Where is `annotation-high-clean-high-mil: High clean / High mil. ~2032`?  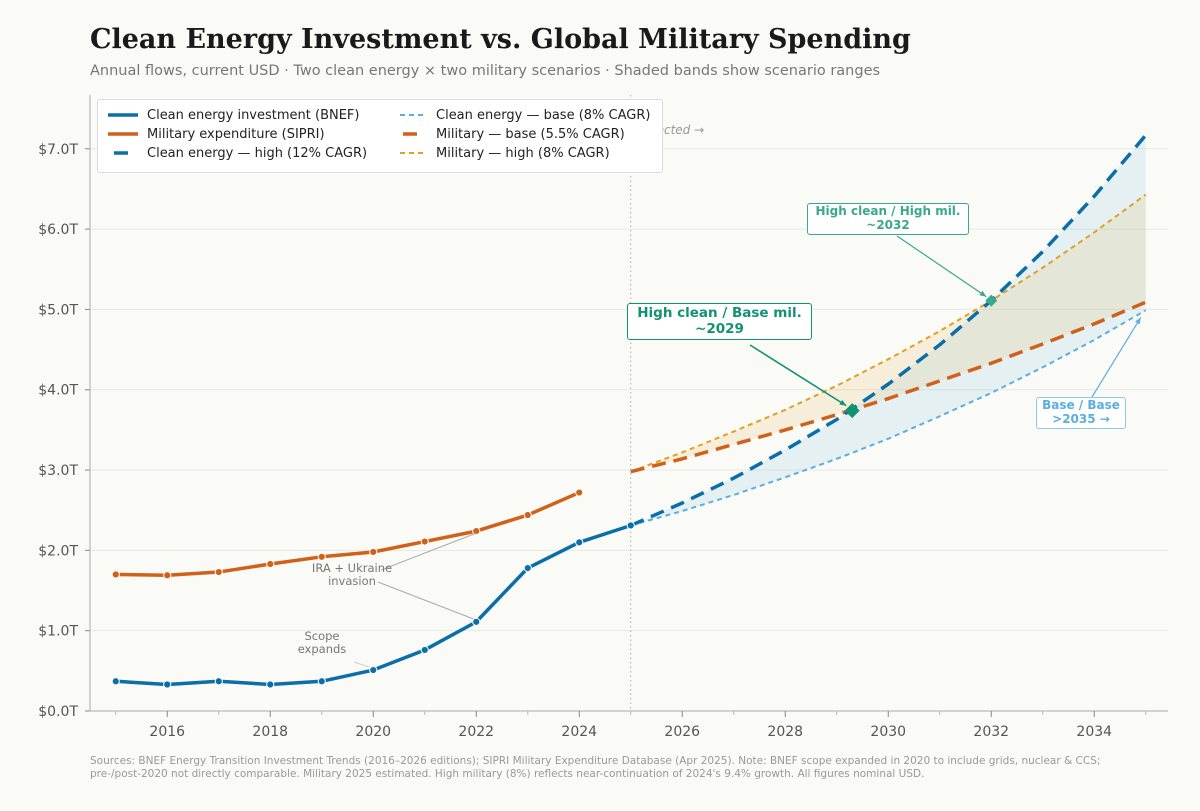 annotation-high-clean-high-mil: High clean / High mil. ~2032 is located at coordinates (888, 219).